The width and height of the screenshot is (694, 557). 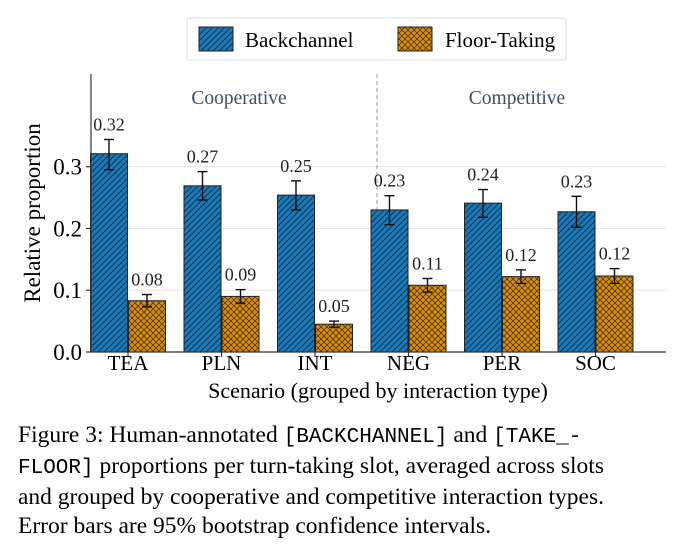 I want to click on bar-backchannel-soc, so click(x=576, y=282).